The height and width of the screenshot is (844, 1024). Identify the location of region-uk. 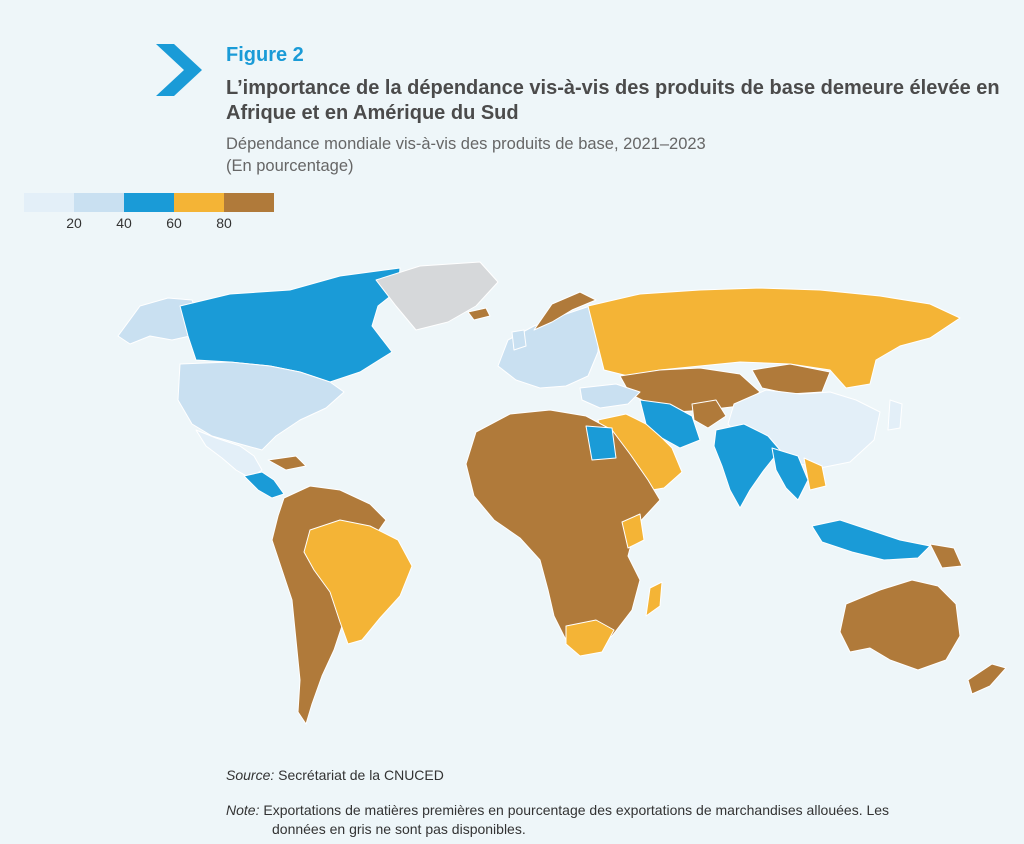
(519, 340).